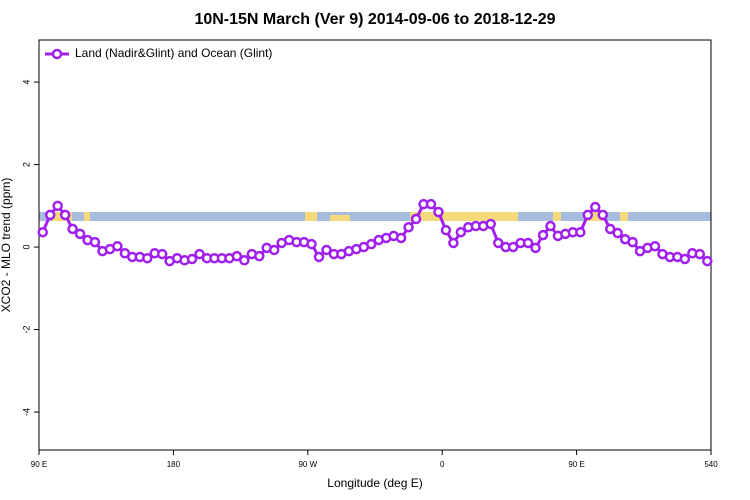  I want to click on y-tick-label: 2, so click(26, 164).